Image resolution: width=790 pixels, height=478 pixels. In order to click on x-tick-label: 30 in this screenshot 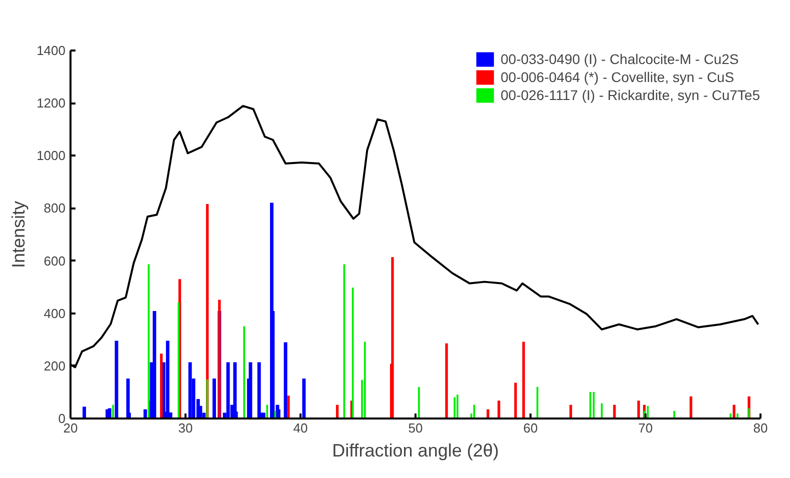, I will do `click(185, 428)`.